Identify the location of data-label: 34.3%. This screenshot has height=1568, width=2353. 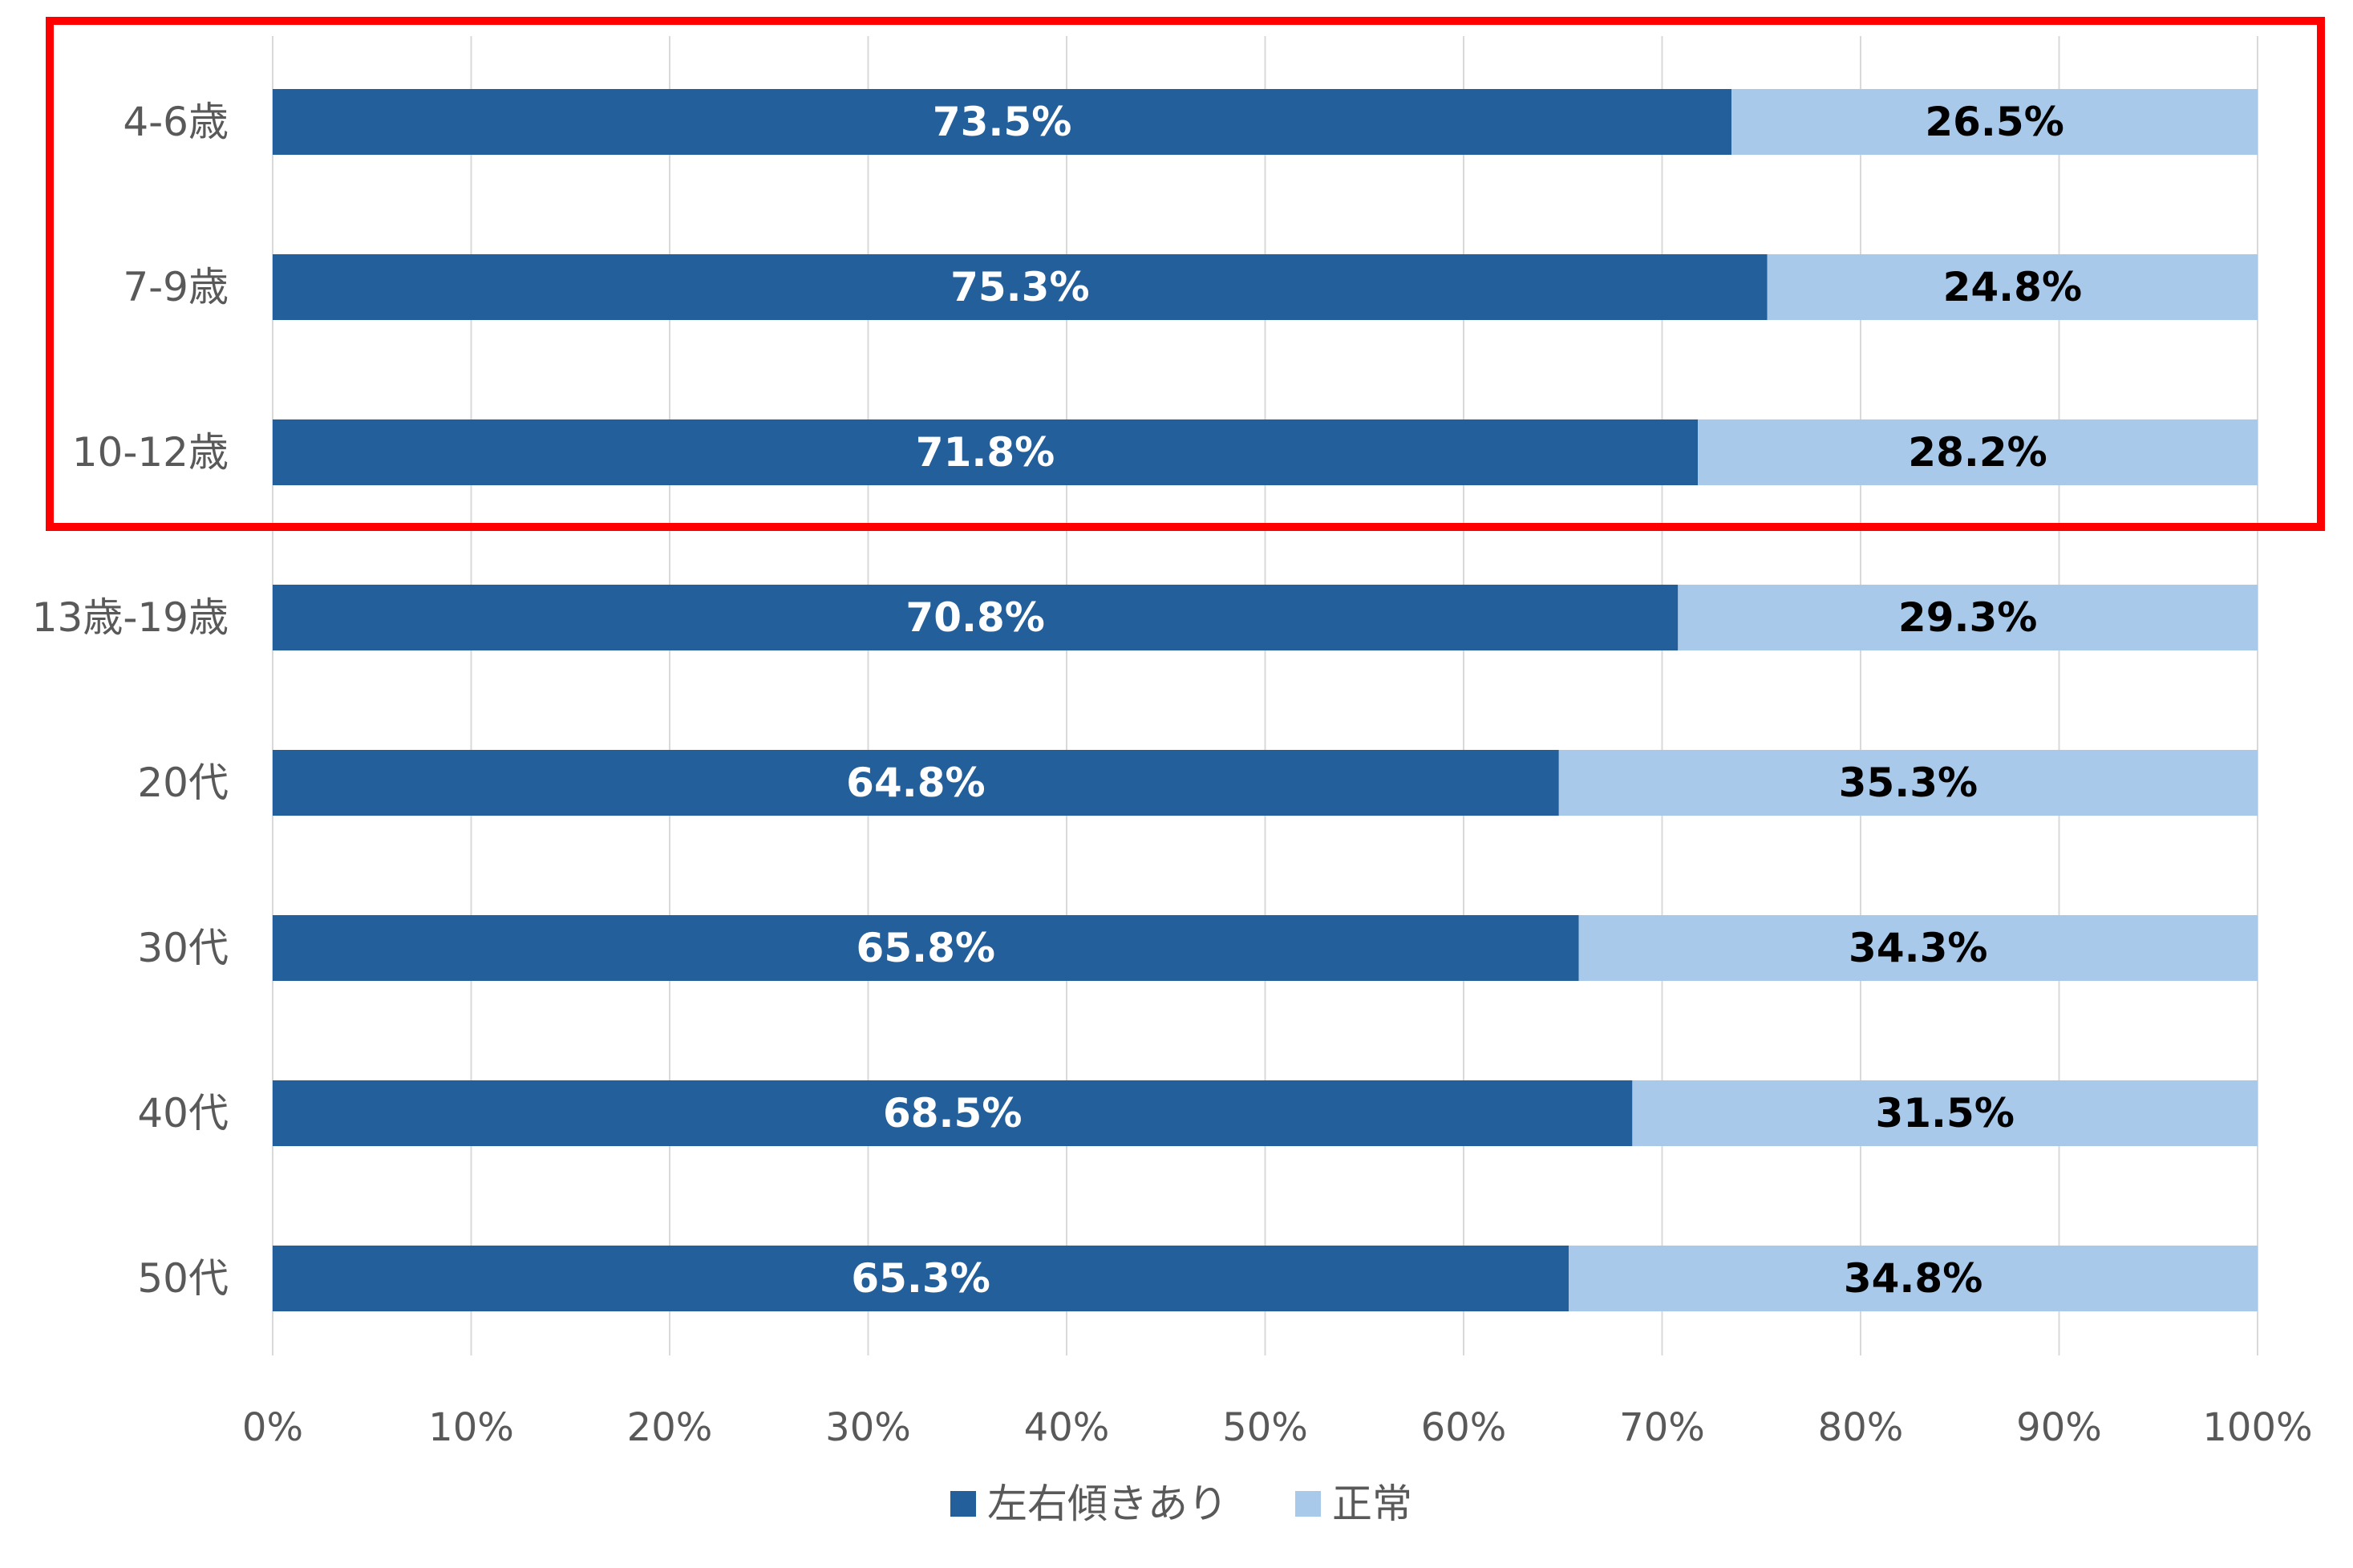
(1918, 948).